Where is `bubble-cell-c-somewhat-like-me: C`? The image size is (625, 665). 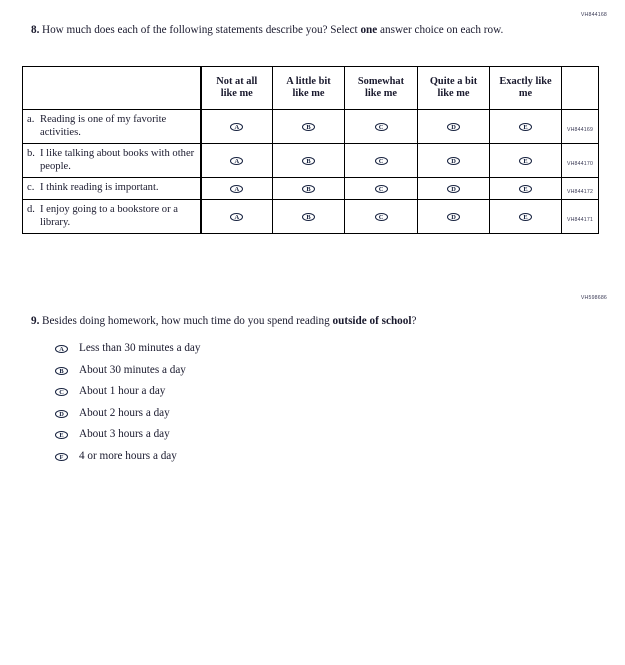 bubble-cell-c-somewhat-like-me: C is located at coordinates (381, 188).